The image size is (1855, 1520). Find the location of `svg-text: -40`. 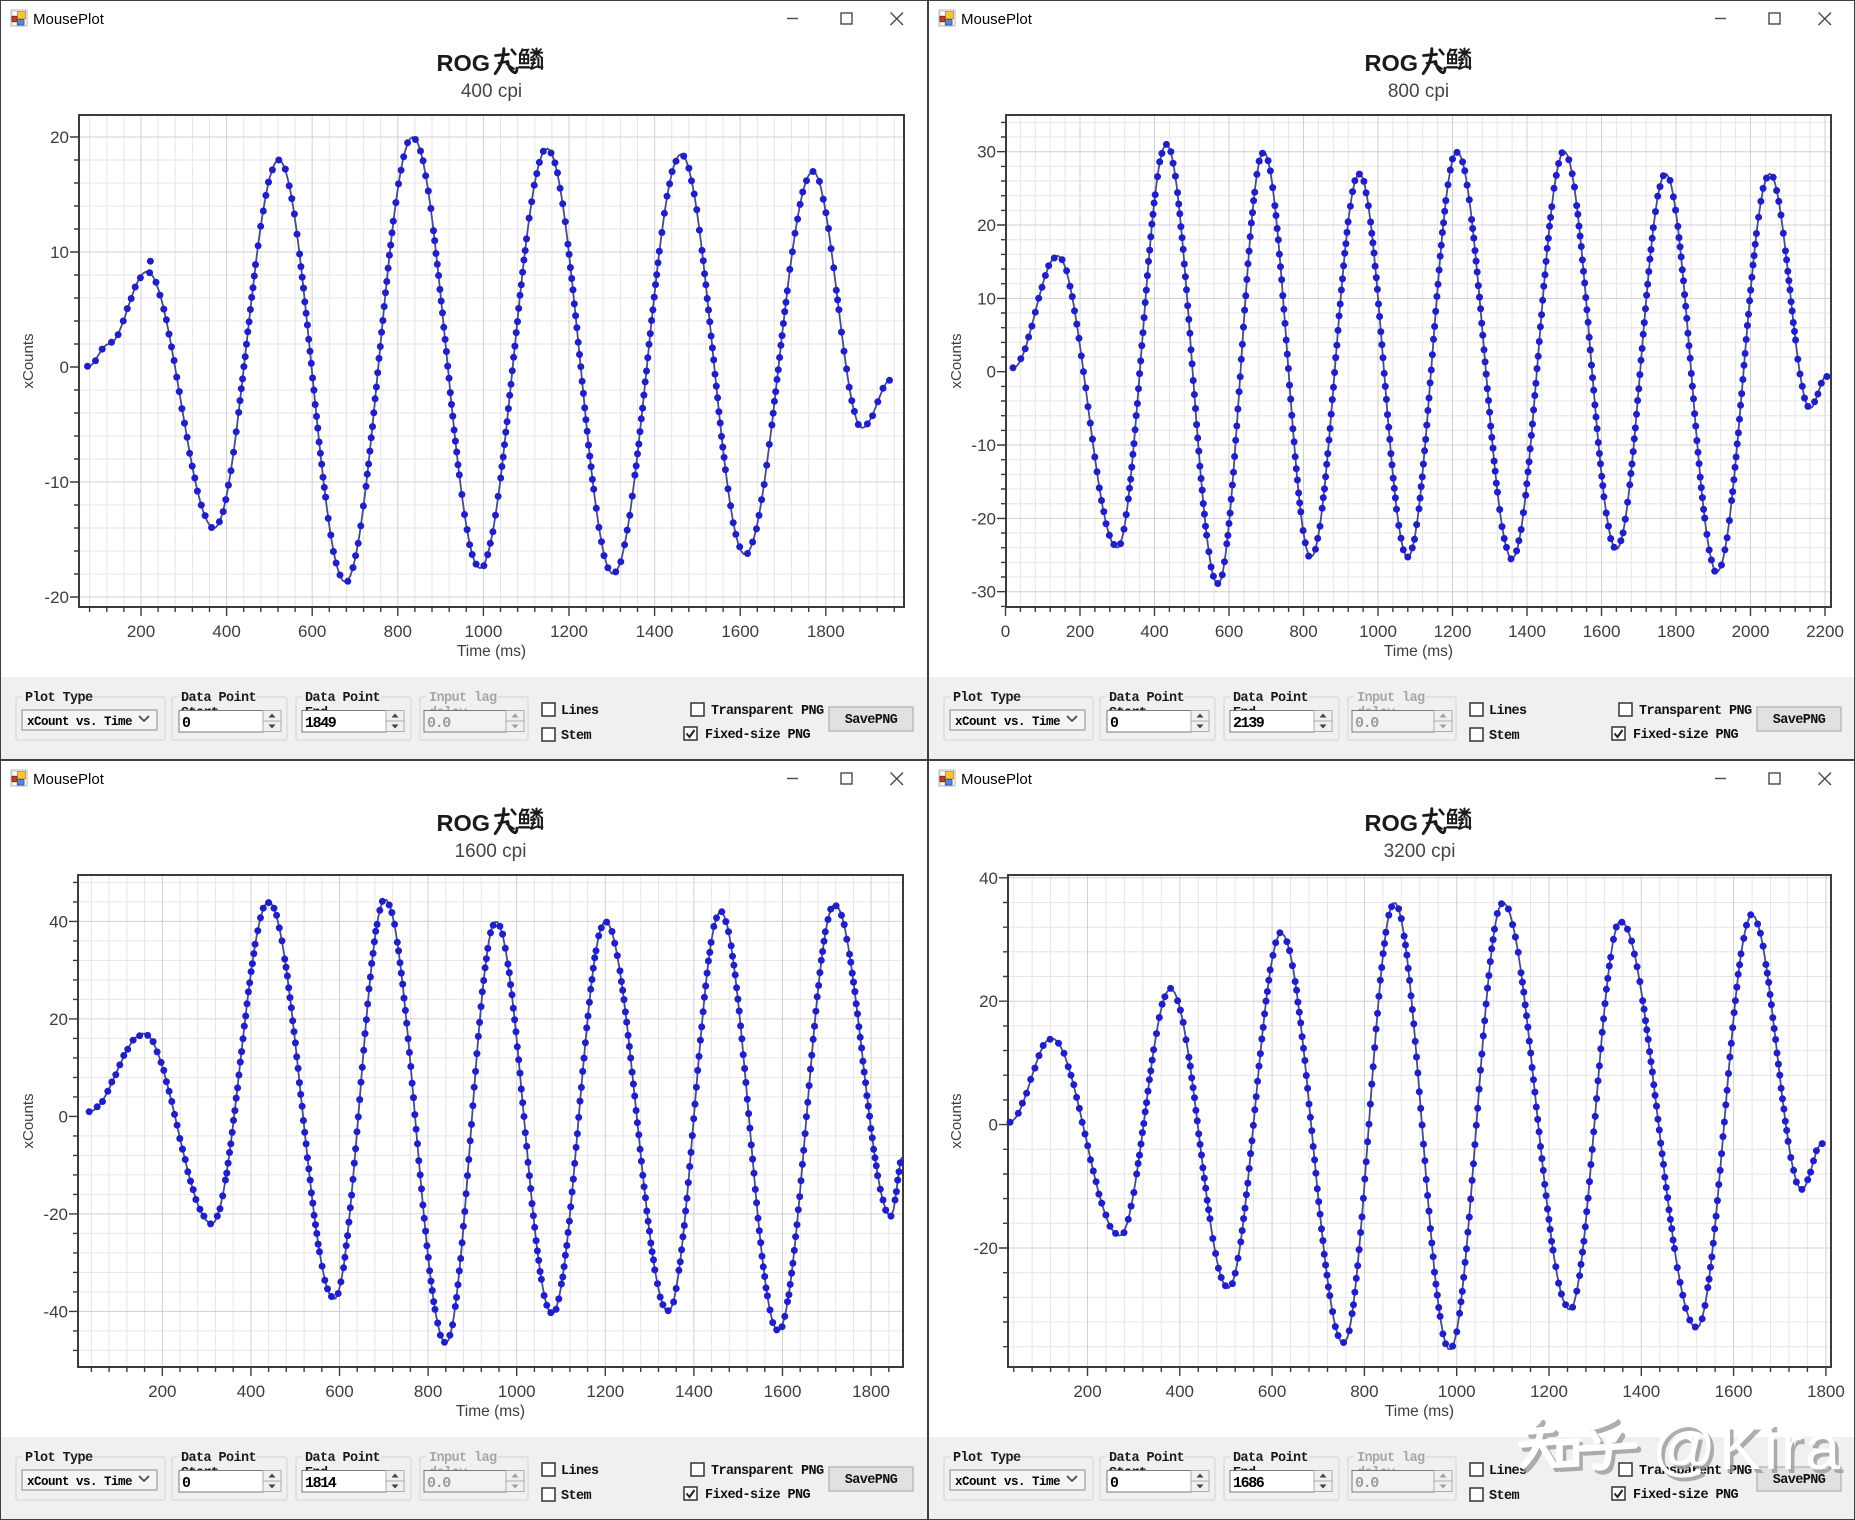

svg-text: -40 is located at coordinates (55, 1311).